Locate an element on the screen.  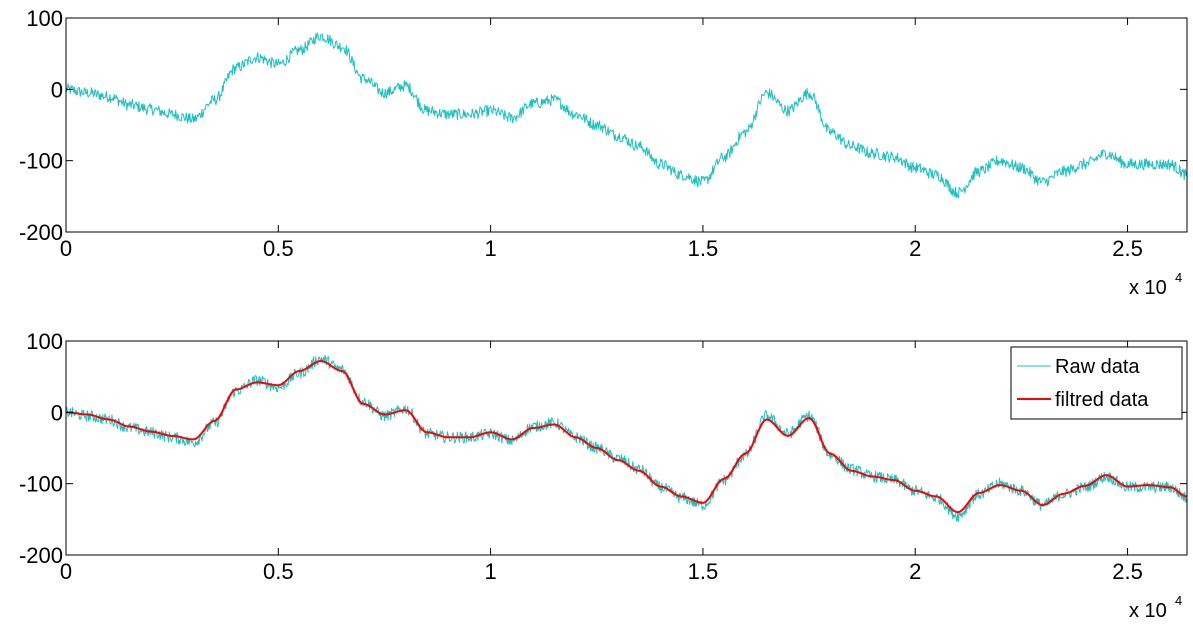
legend: Raw data filtred data is located at coordinates (1096, 383).